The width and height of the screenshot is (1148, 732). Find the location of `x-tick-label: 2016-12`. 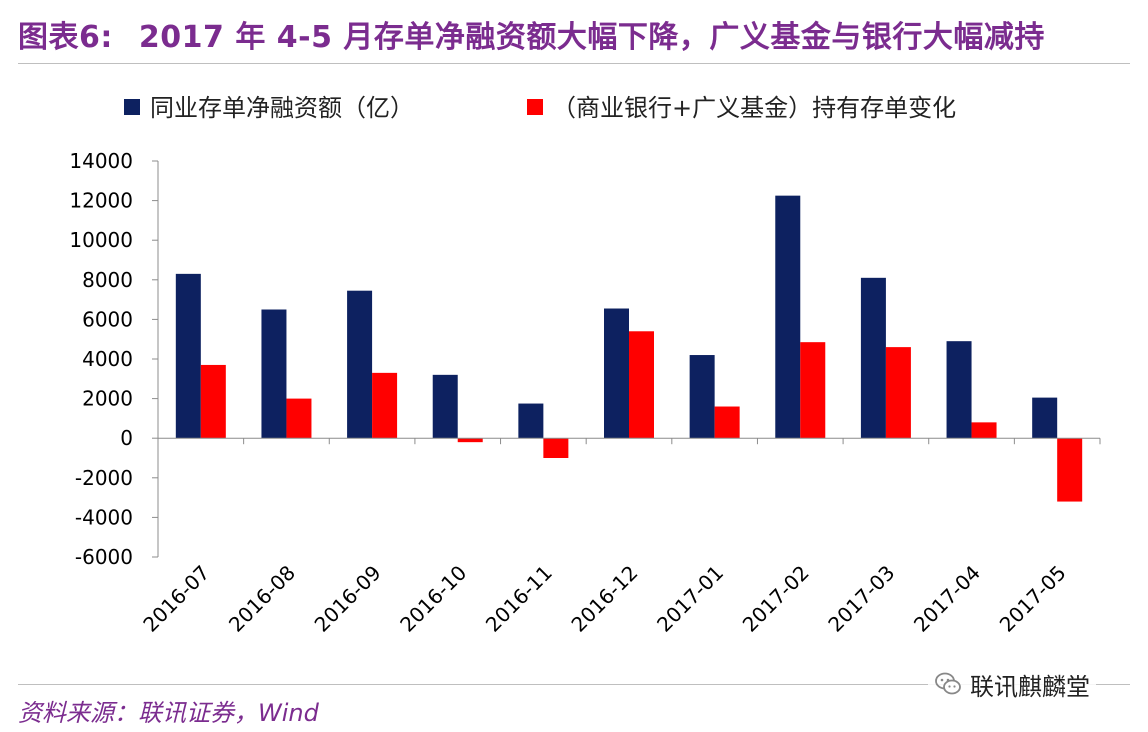

x-tick-label: 2016-12 is located at coordinates (604, 599).